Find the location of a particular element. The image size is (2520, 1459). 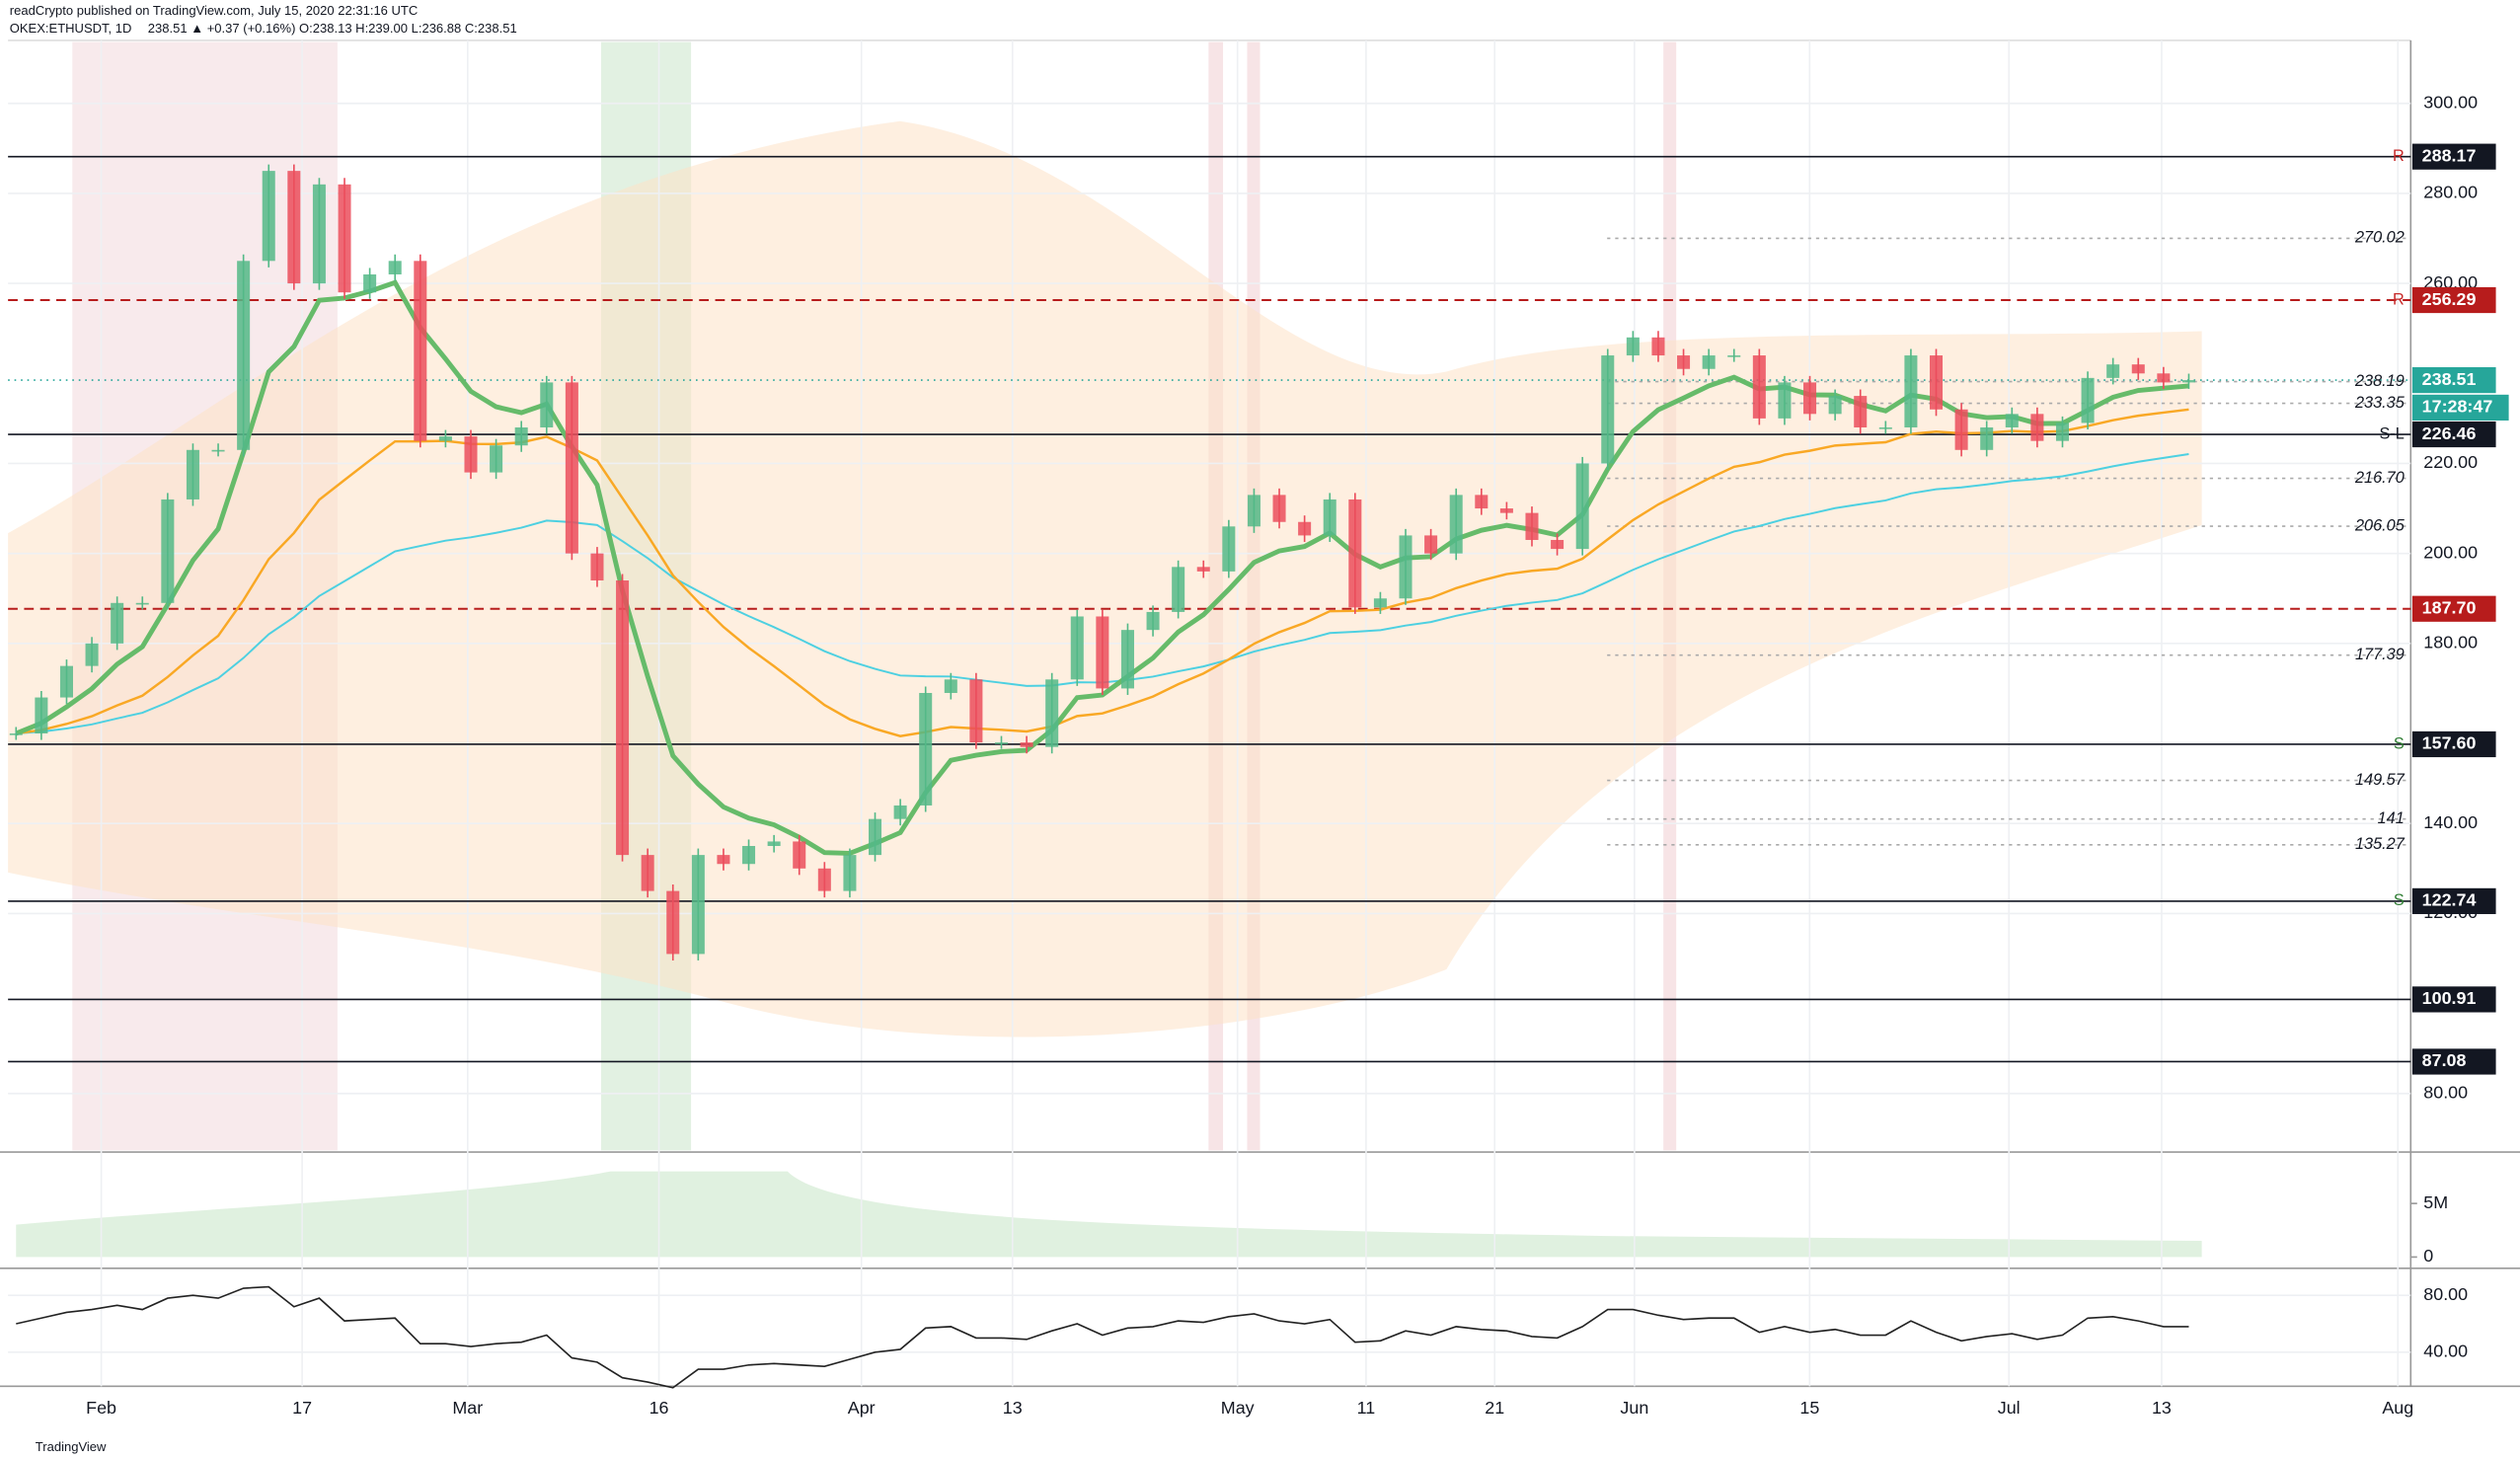

x-tick-label: Feb is located at coordinates (101, 1408).